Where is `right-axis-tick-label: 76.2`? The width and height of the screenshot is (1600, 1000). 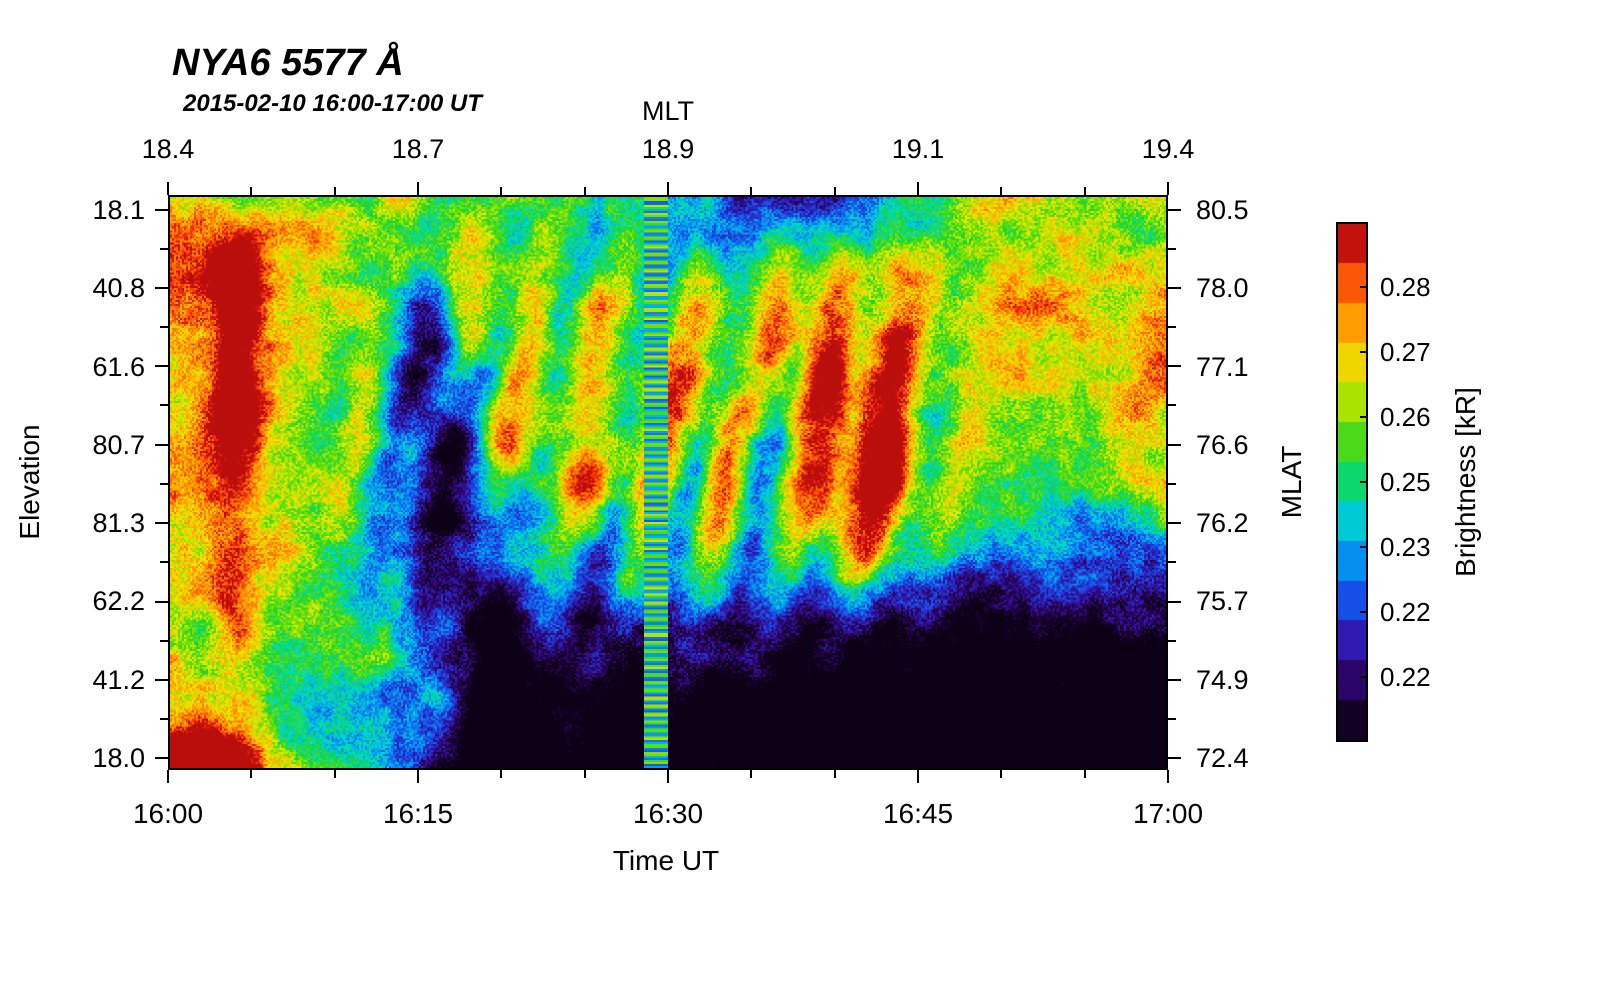 right-axis-tick-label: 76.2 is located at coordinates (1222, 523).